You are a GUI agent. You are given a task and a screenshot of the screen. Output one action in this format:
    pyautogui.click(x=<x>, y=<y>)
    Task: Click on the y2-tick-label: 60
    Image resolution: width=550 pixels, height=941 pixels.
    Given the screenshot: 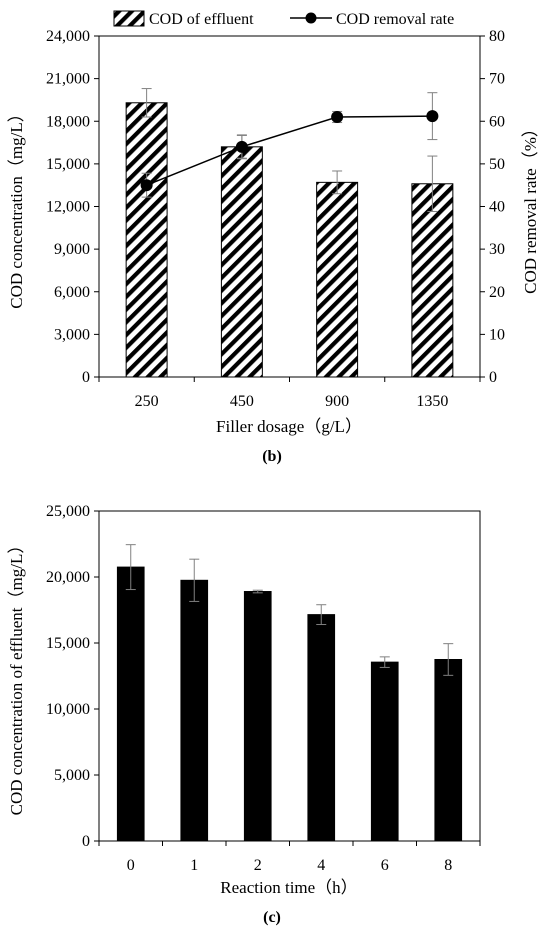 What is the action you would take?
    pyautogui.click(x=497, y=121)
    